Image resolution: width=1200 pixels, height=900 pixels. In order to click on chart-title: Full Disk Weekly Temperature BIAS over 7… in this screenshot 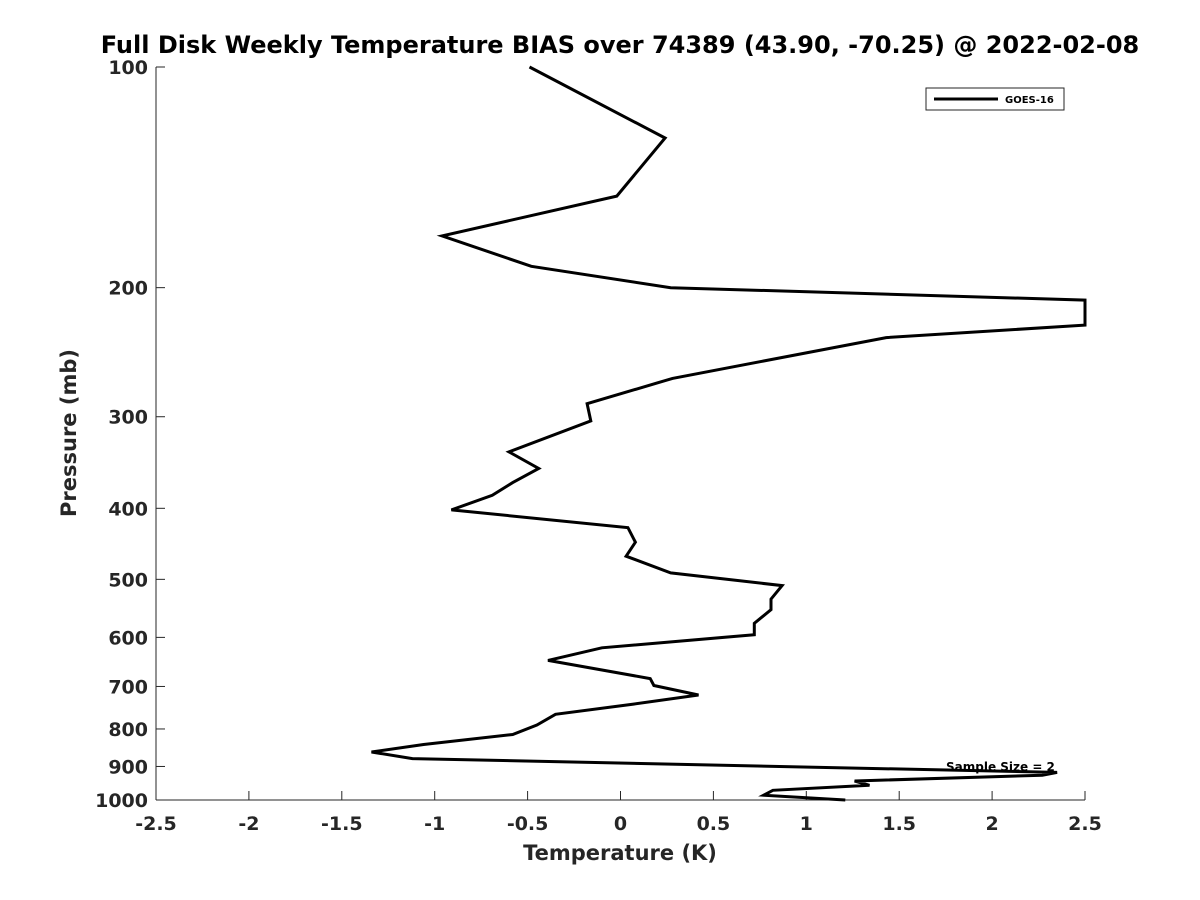, I will do `click(620, 45)`.